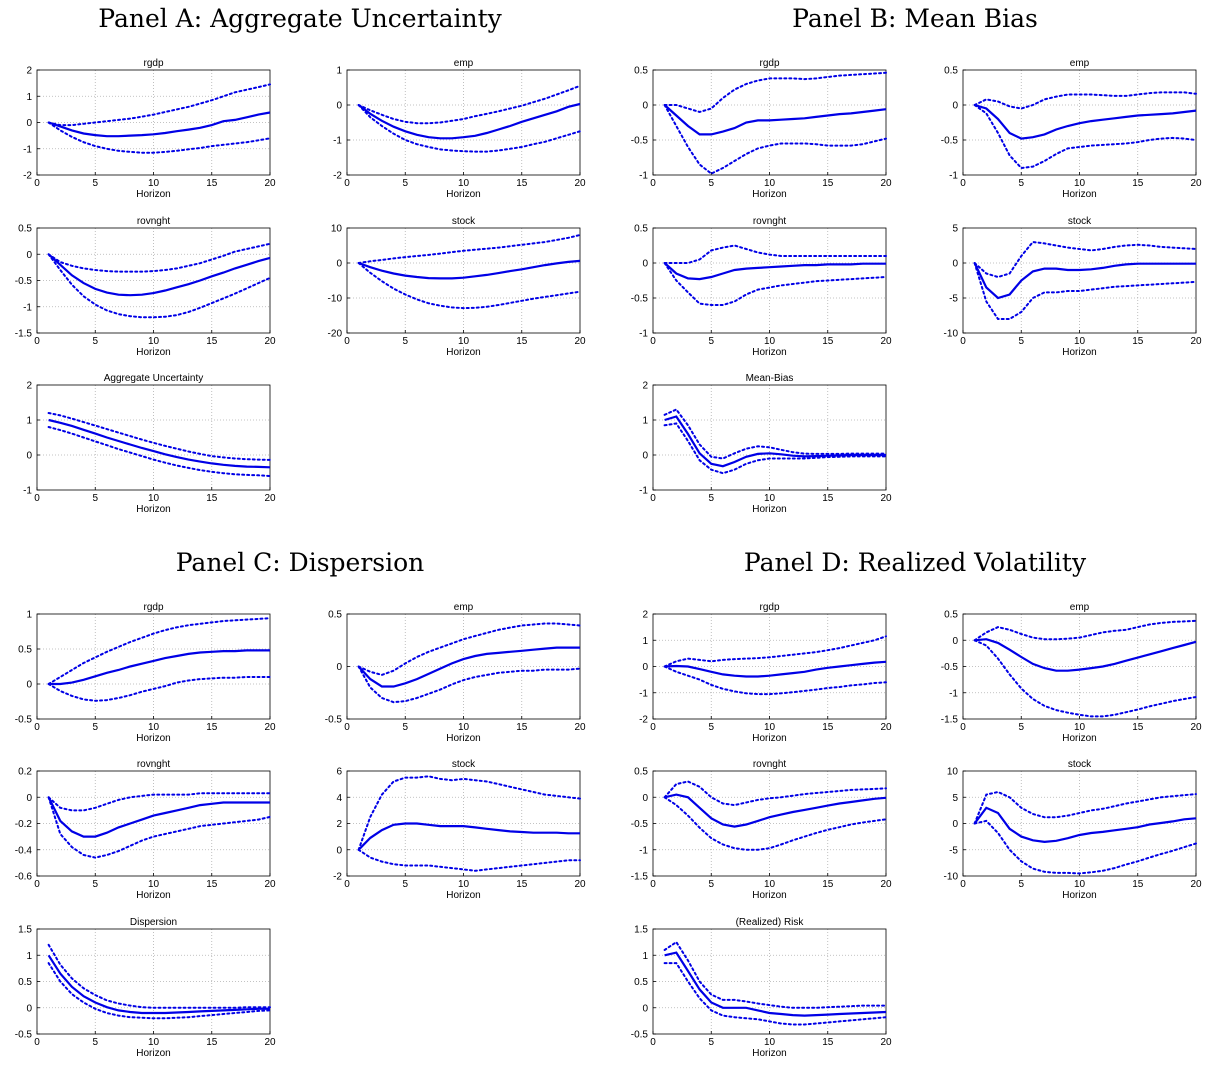 The width and height of the screenshot is (1207, 1068). What do you see at coordinates (459, 129) in the screenshot?
I see `subplot-A-emp: 0 5 10 15 20 -2 -1 0 1 emp Horizon` at bounding box center [459, 129].